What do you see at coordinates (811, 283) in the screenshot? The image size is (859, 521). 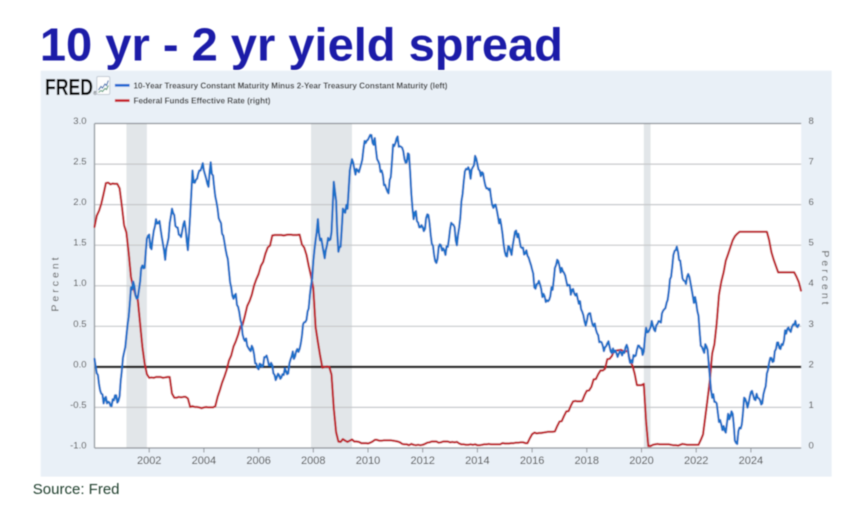 I see `svg-text: 4` at bounding box center [811, 283].